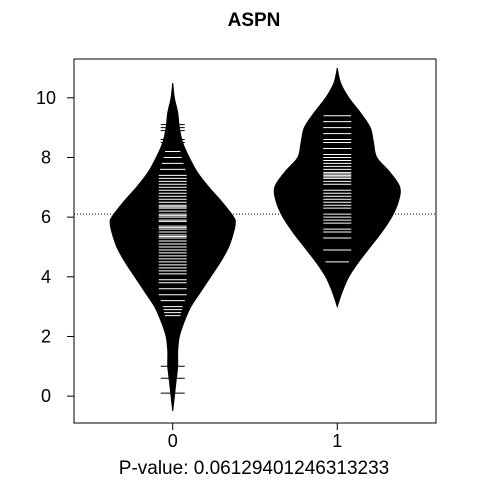 This screenshot has width=480, height=480. I want to click on chart-title: ASPN, so click(254, 20).